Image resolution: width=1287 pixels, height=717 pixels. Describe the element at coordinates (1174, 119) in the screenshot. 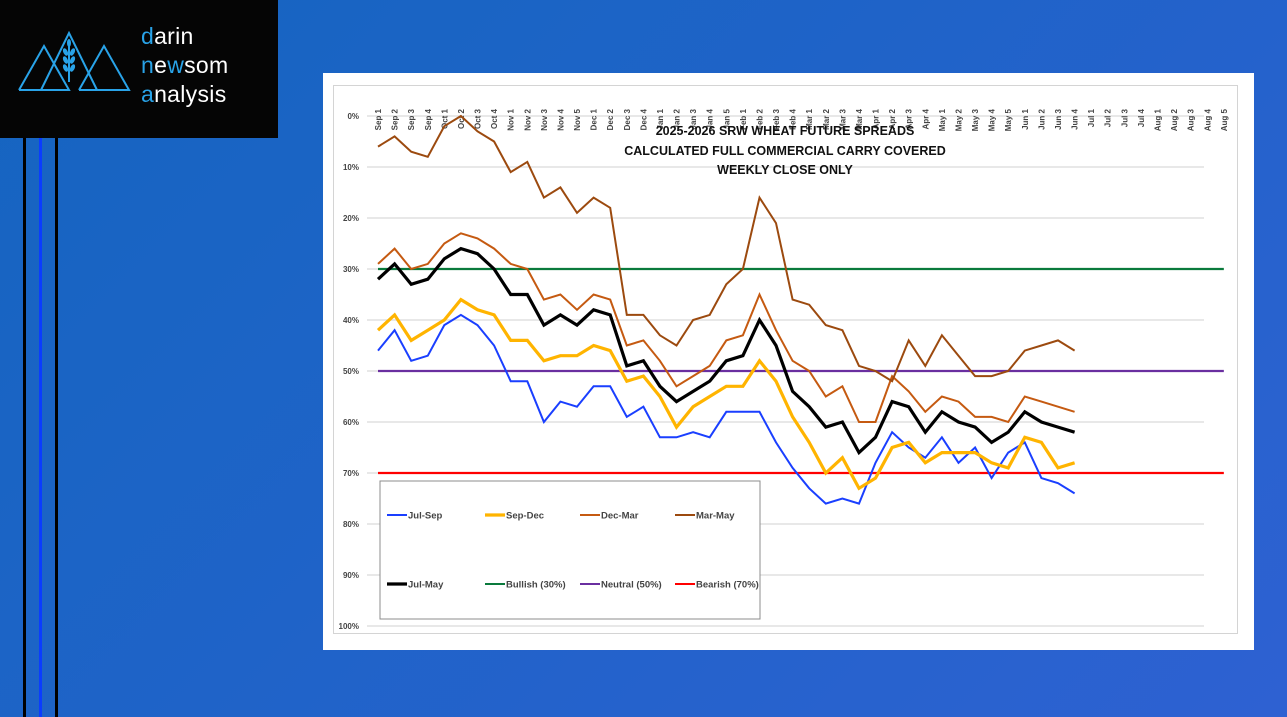

I see `x-tick-label: Aug 2` at that location.